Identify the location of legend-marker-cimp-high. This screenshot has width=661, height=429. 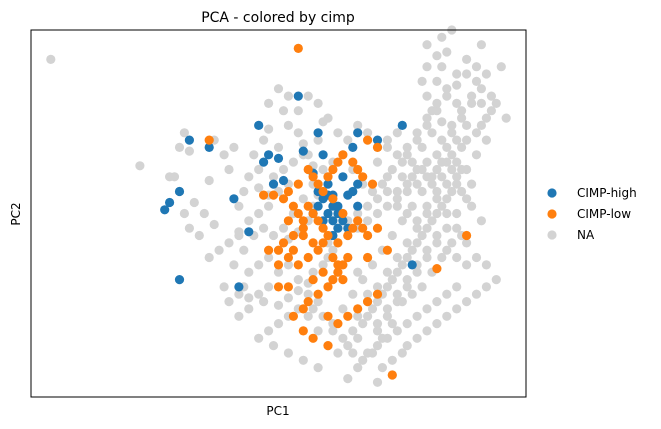
(552, 193).